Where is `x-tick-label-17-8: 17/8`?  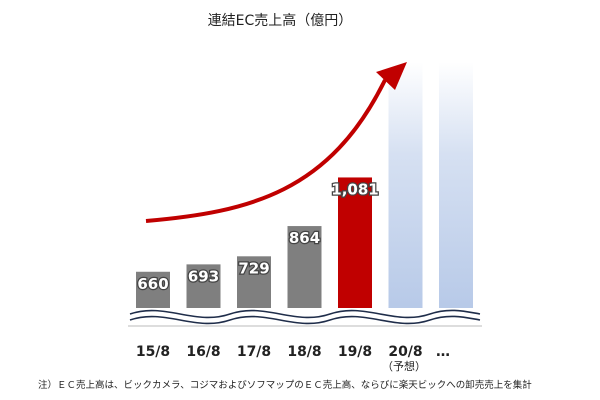 x-tick-label-17-8: 17/8 is located at coordinates (254, 352).